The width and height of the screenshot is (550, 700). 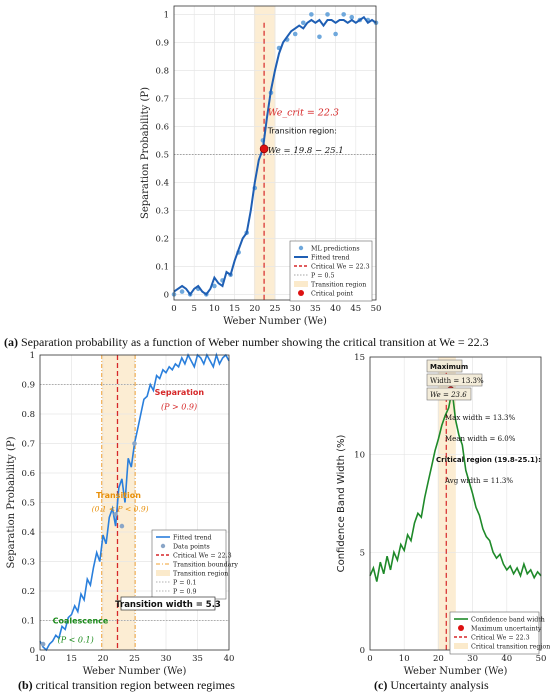 I want to click on chart-b-ytick-5: 0.5, so click(x=28, y=504).